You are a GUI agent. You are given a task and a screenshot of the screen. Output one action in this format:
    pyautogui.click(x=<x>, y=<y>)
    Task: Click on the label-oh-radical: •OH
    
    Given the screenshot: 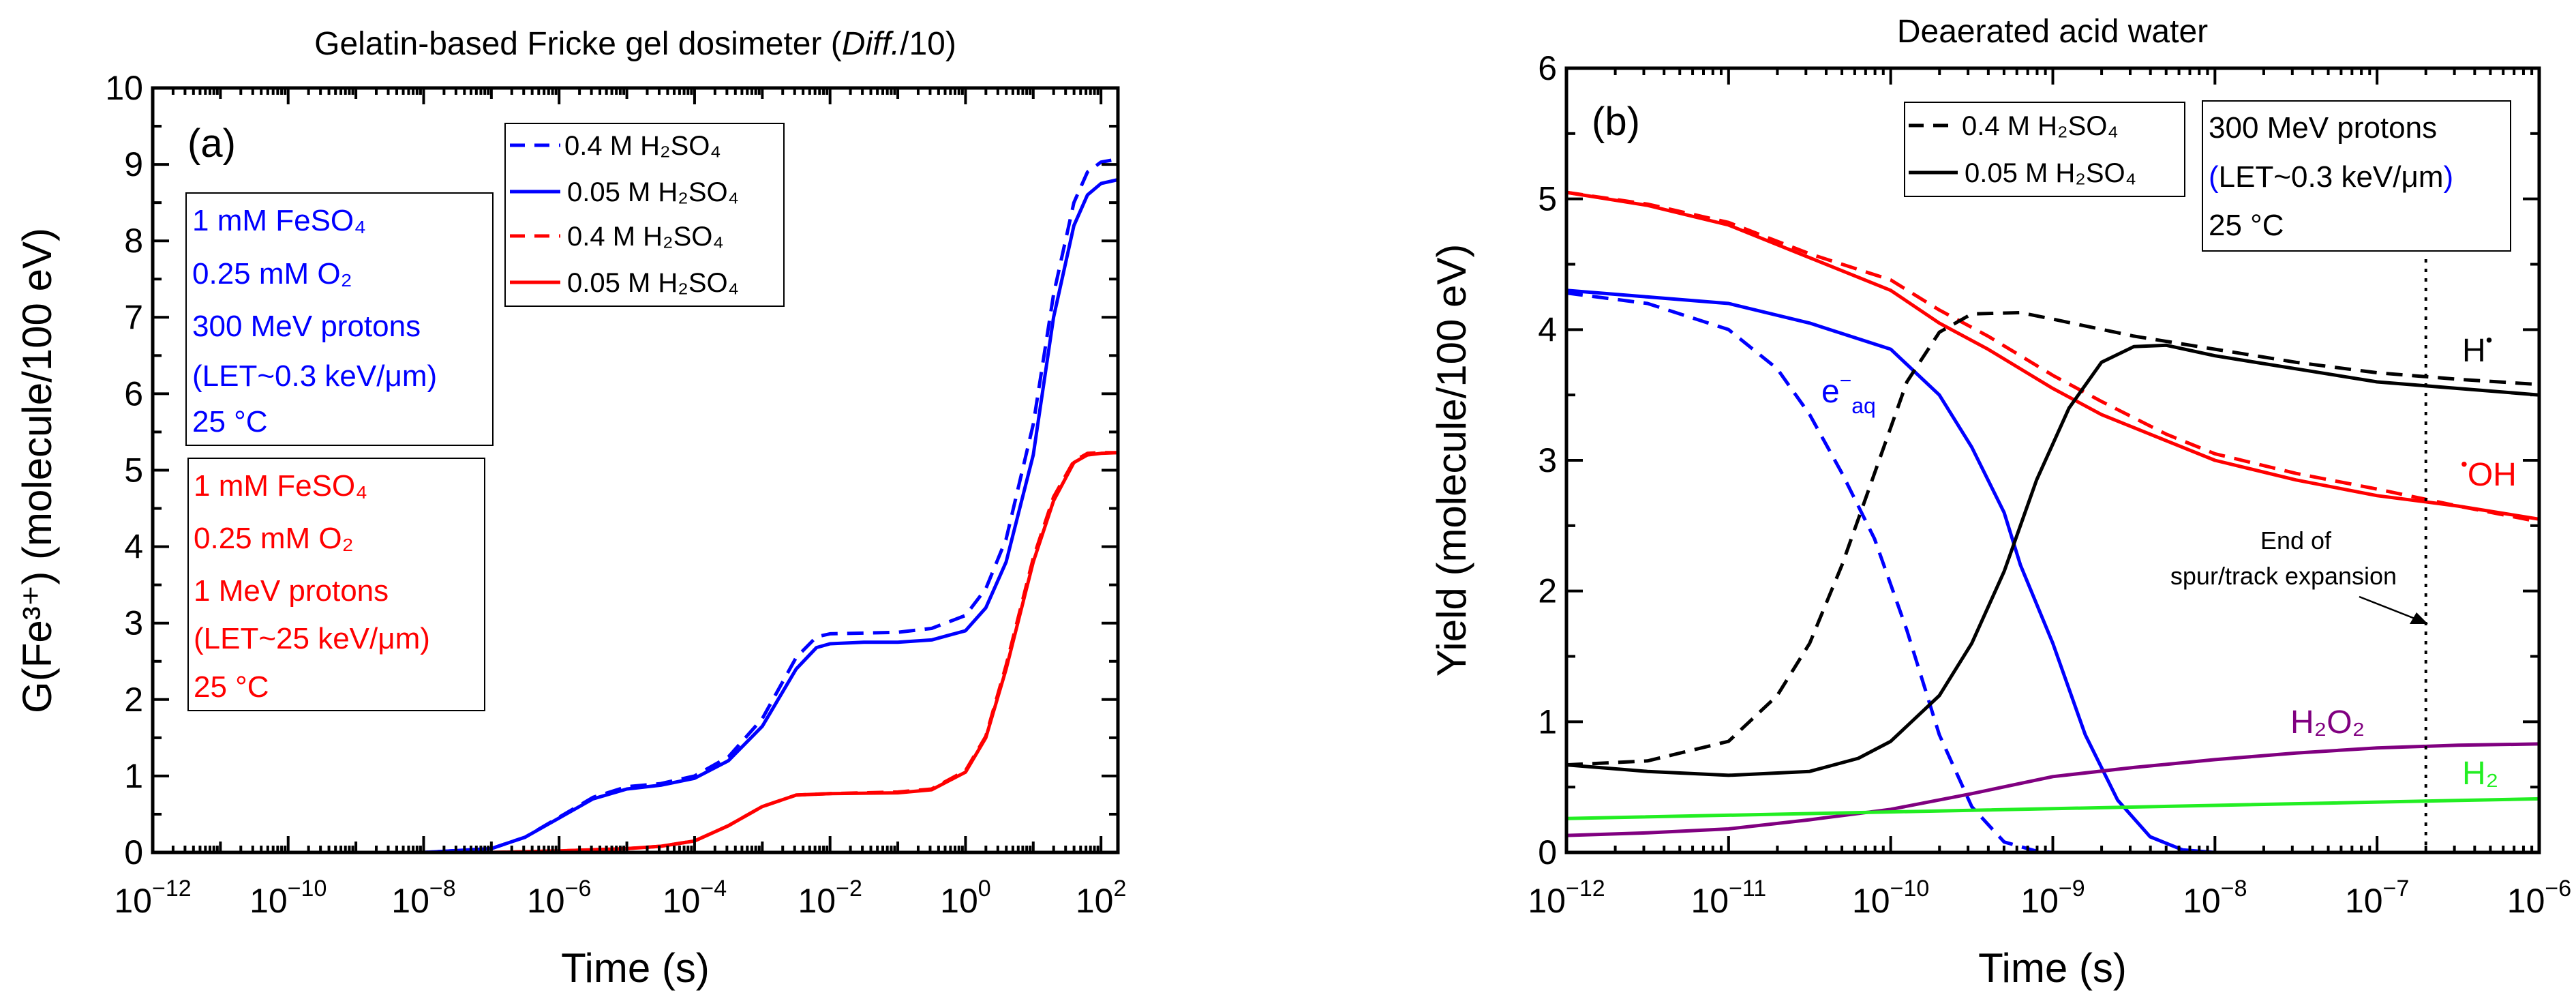 What is the action you would take?
    pyautogui.click(x=2489, y=473)
    